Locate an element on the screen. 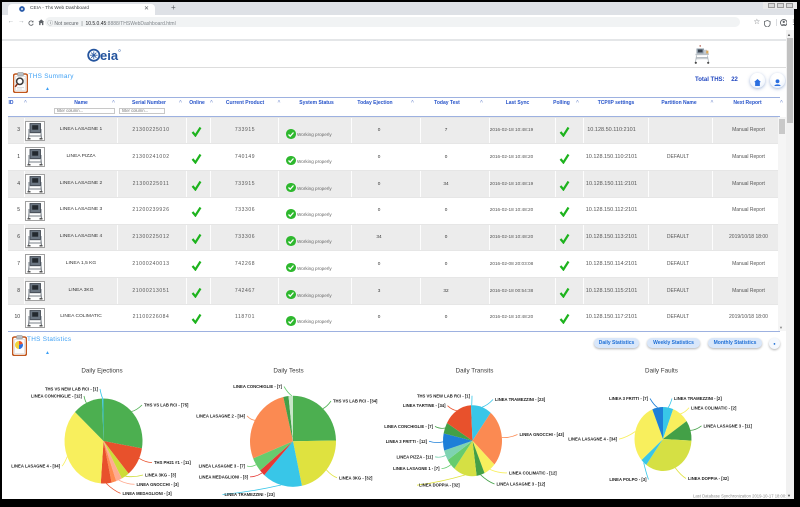  svg-text: LINEA TRAMEZZINI - [2] is located at coordinates (698, 398).